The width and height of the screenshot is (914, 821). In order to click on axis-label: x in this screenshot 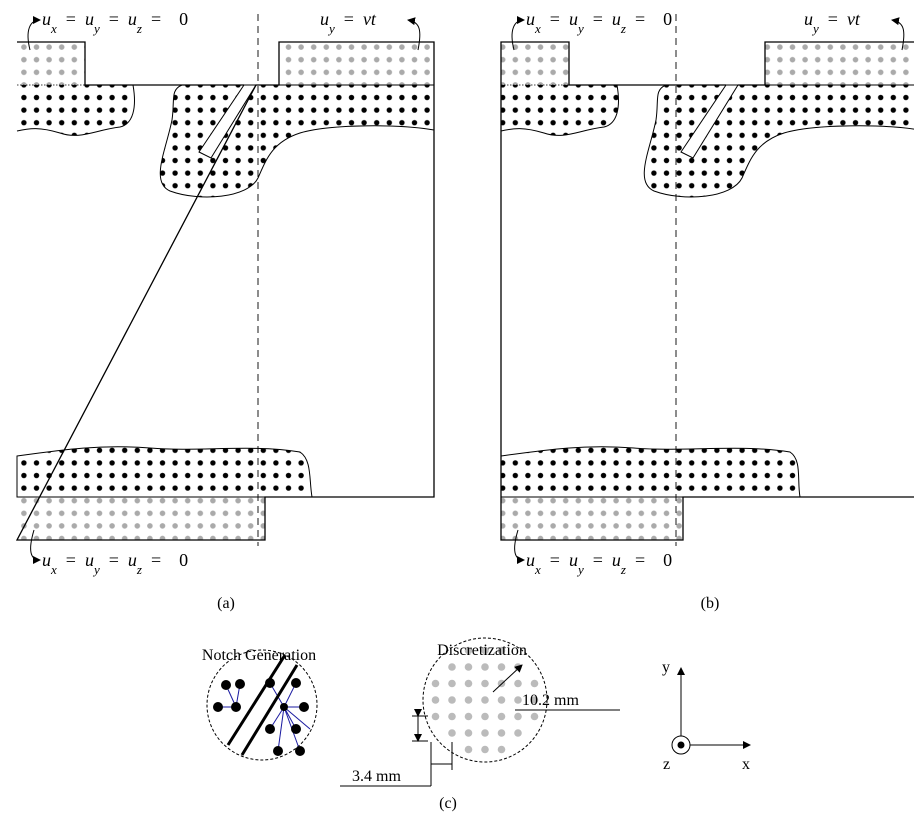, I will do `click(746, 764)`.